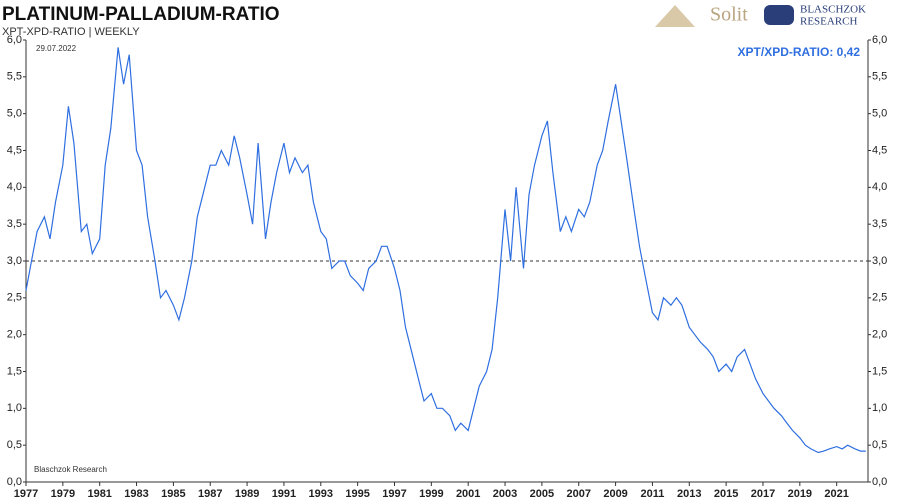 The height and width of the screenshot is (502, 900). What do you see at coordinates (321, 494) in the screenshot?
I see `x-tick-label: 1993` at bounding box center [321, 494].